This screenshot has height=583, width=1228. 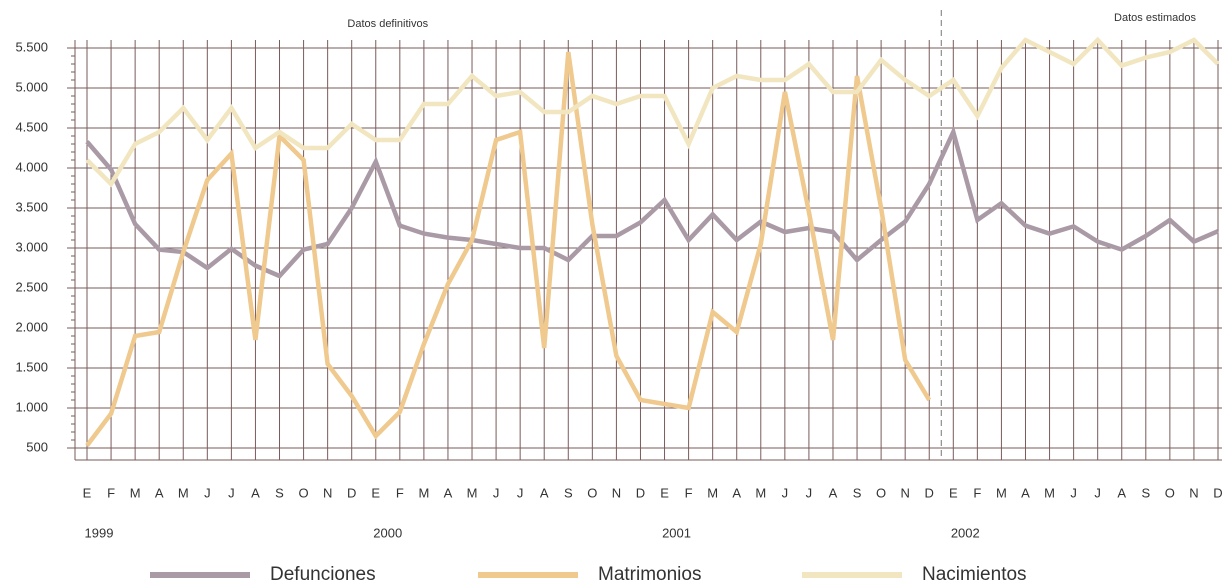 What do you see at coordinates (31, 246) in the screenshot?
I see `y-tick-label: 3.000` at bounding box center [31, 246].